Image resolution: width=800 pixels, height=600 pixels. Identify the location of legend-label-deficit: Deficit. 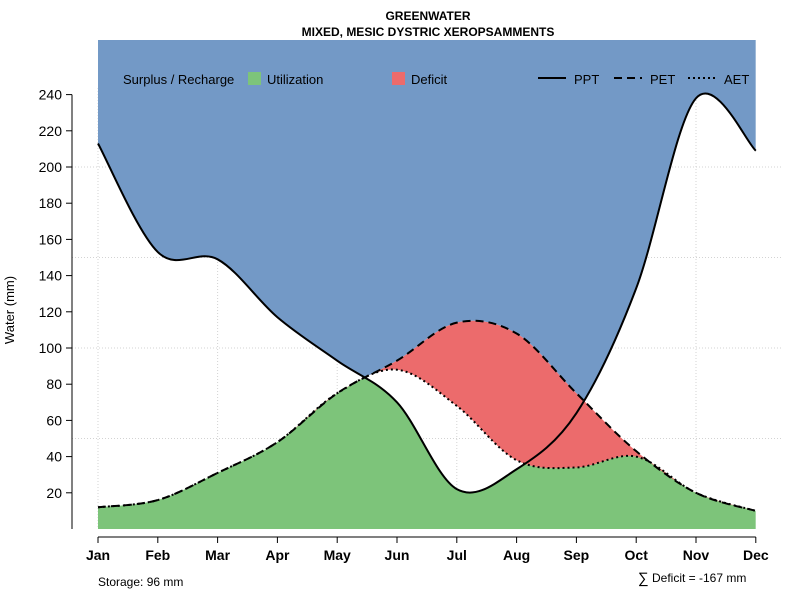
(429, 79).